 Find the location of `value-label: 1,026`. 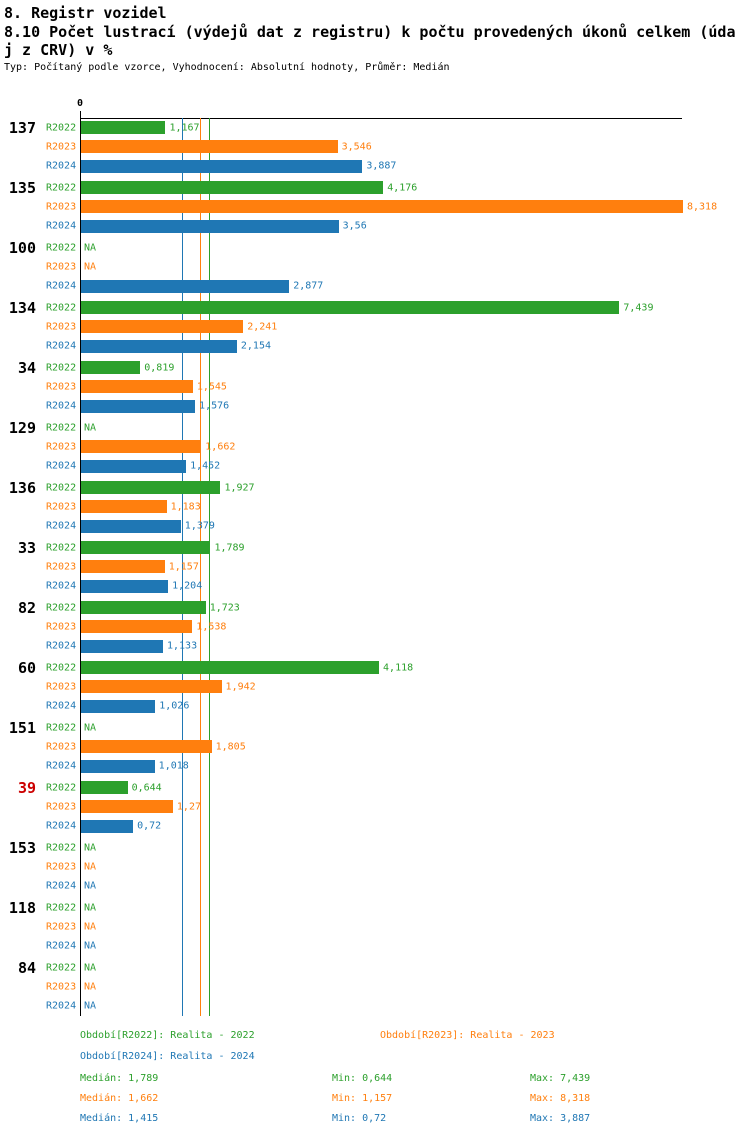

value-label: 1,026 is located at coordinates (174, 706).